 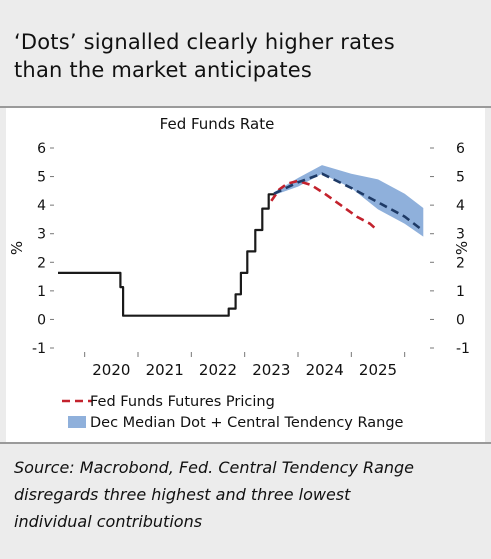 I want to click on y-tick-label-right: 6, so click(x=460, y=149).